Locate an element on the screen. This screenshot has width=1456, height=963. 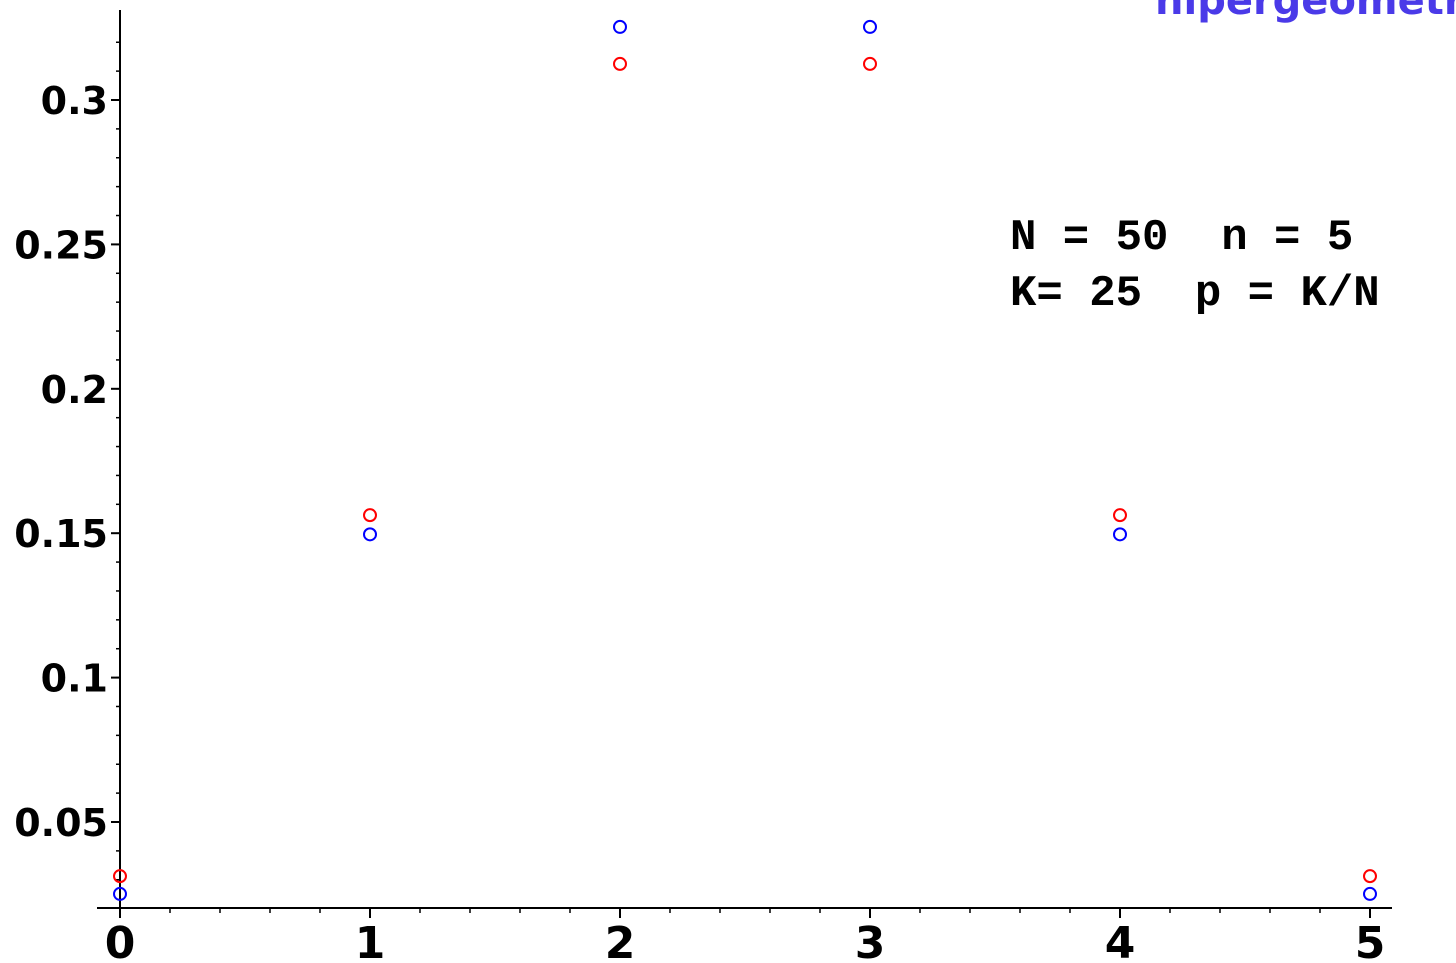
y-tick-label: 0.15 is located at coordinates (61, 534).